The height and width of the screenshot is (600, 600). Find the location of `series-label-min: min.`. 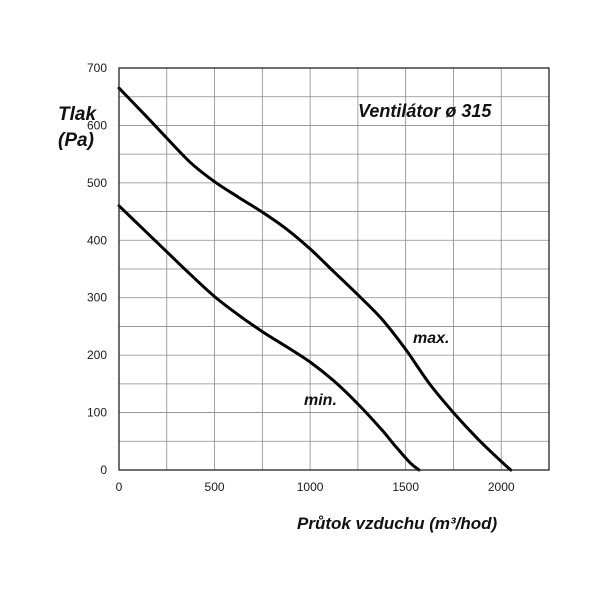

series-label-min: min. is located at coordinates (320, 400).